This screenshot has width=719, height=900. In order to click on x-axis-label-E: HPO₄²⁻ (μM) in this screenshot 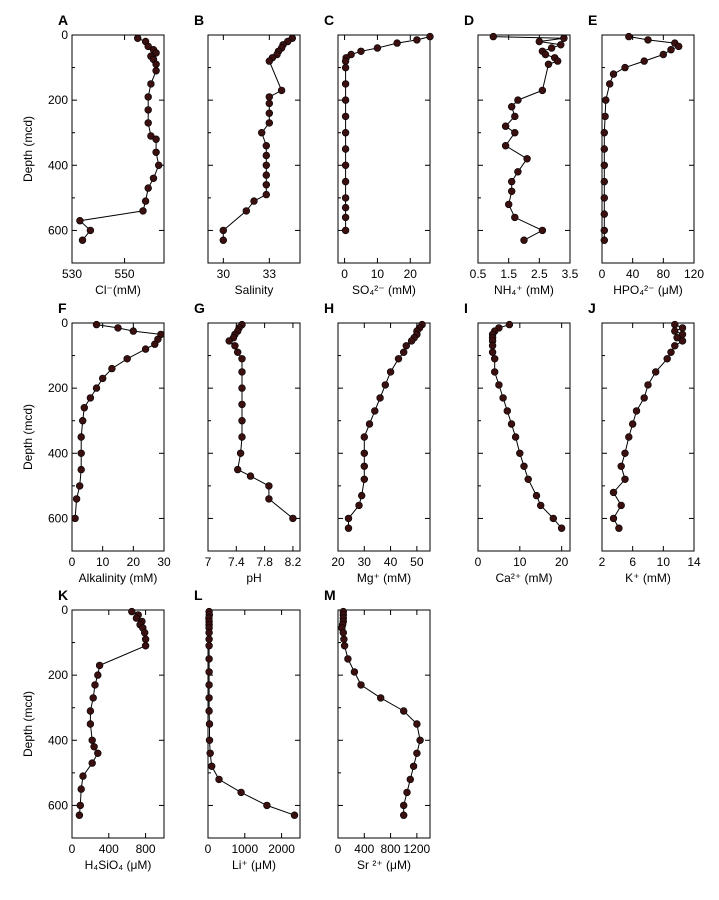, I will do `click(647, 290)`.